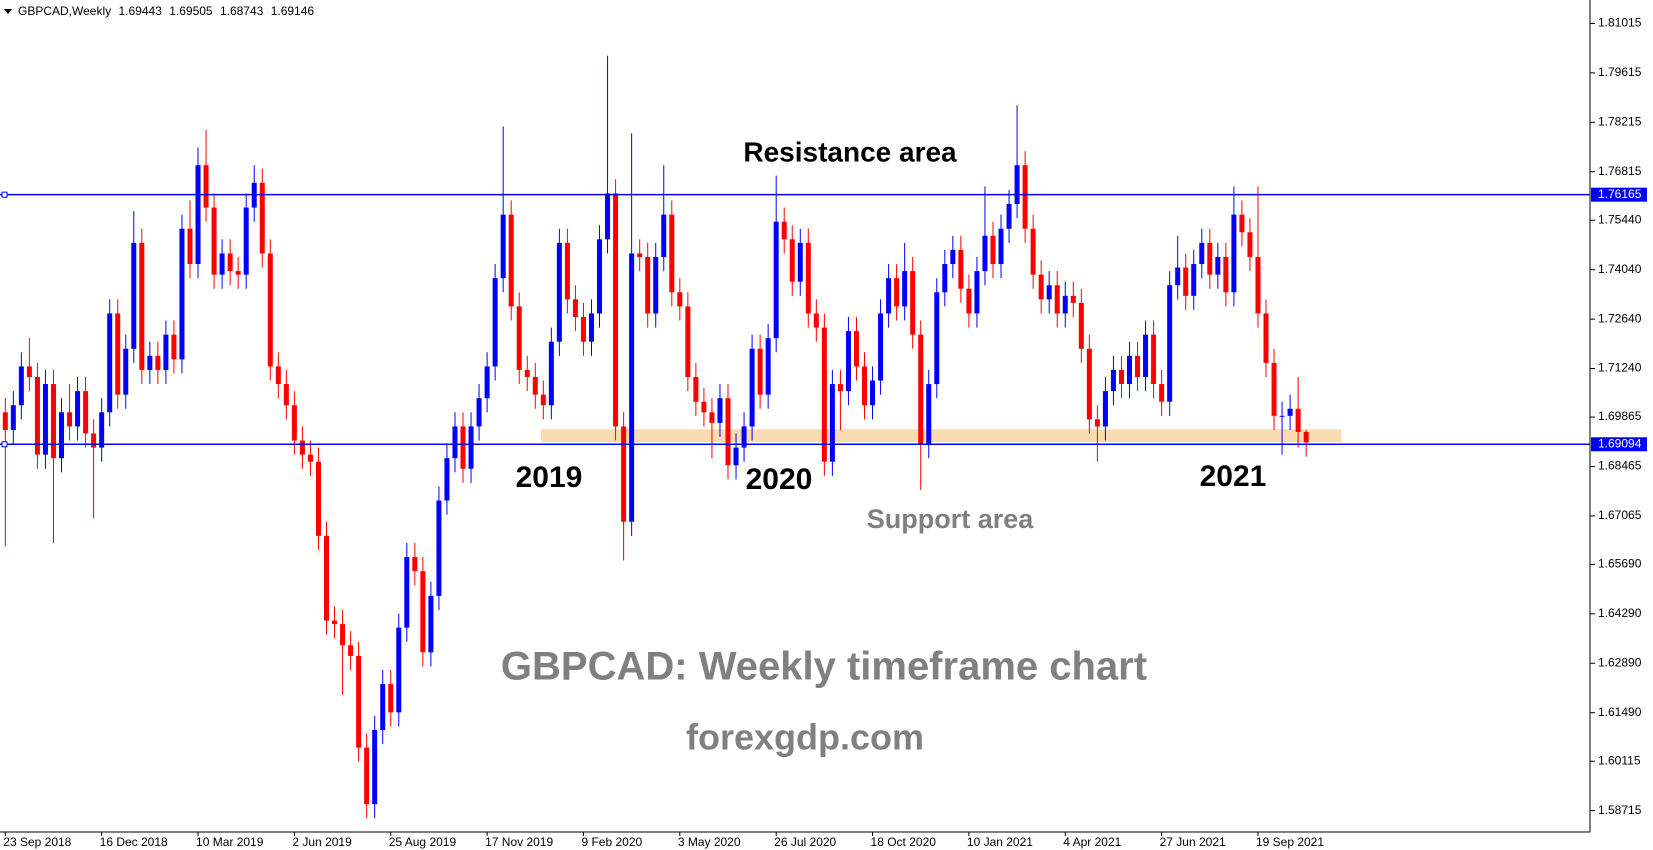  Describe the element at coordinates (904, 842) in the screenshot. I see `x-tick-label: 18 Oct 2020` at that location.